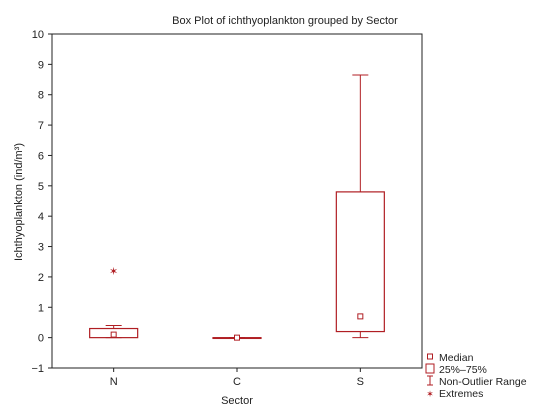 This screenshot has width=550, height=420. Describe the element at coordinates (41, 308) in the screenshot. I see `y-tick-label: 1` at that location.